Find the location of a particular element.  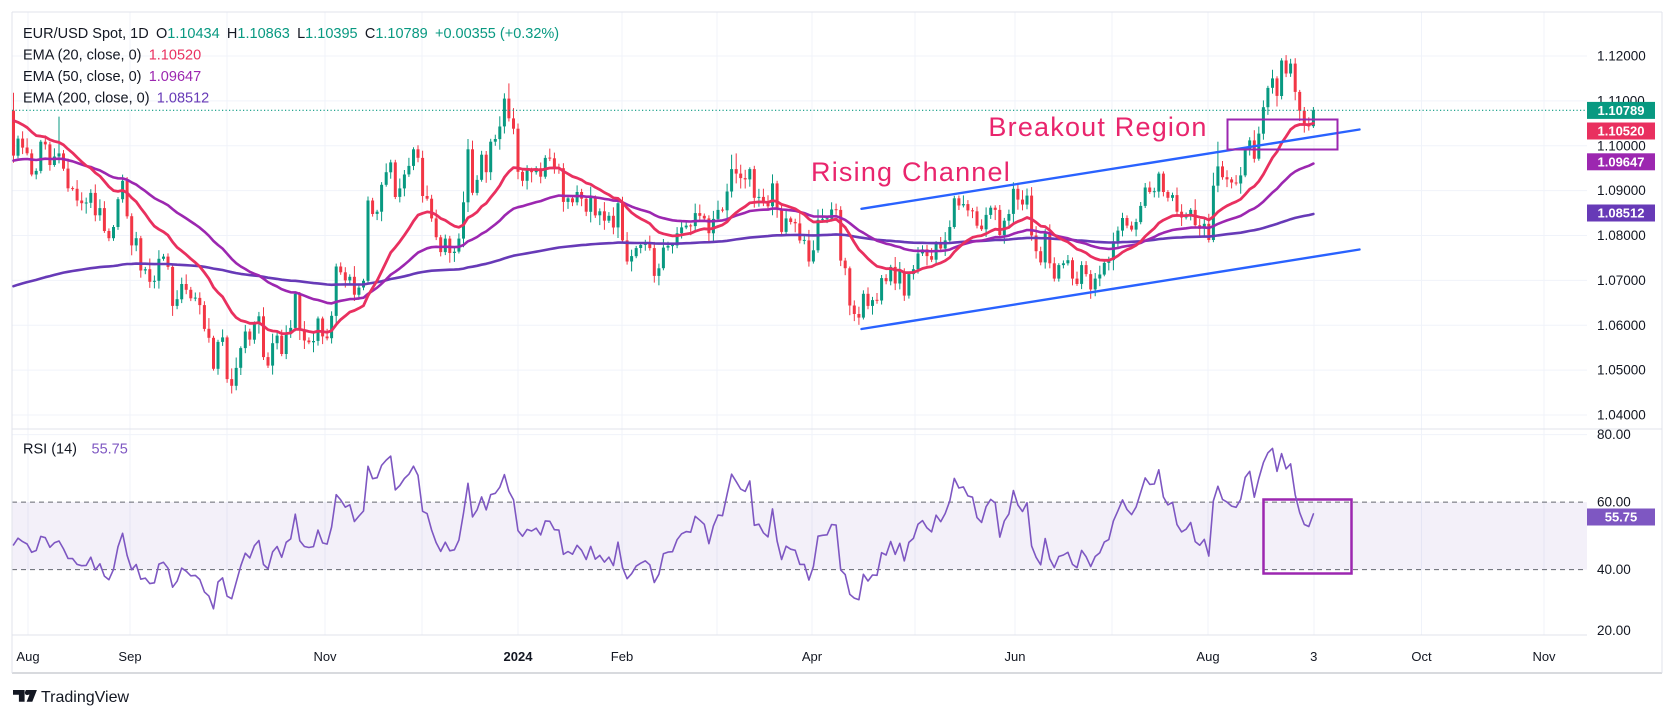

svg-text: 1.09647 is located at coordinates (1621, 161).